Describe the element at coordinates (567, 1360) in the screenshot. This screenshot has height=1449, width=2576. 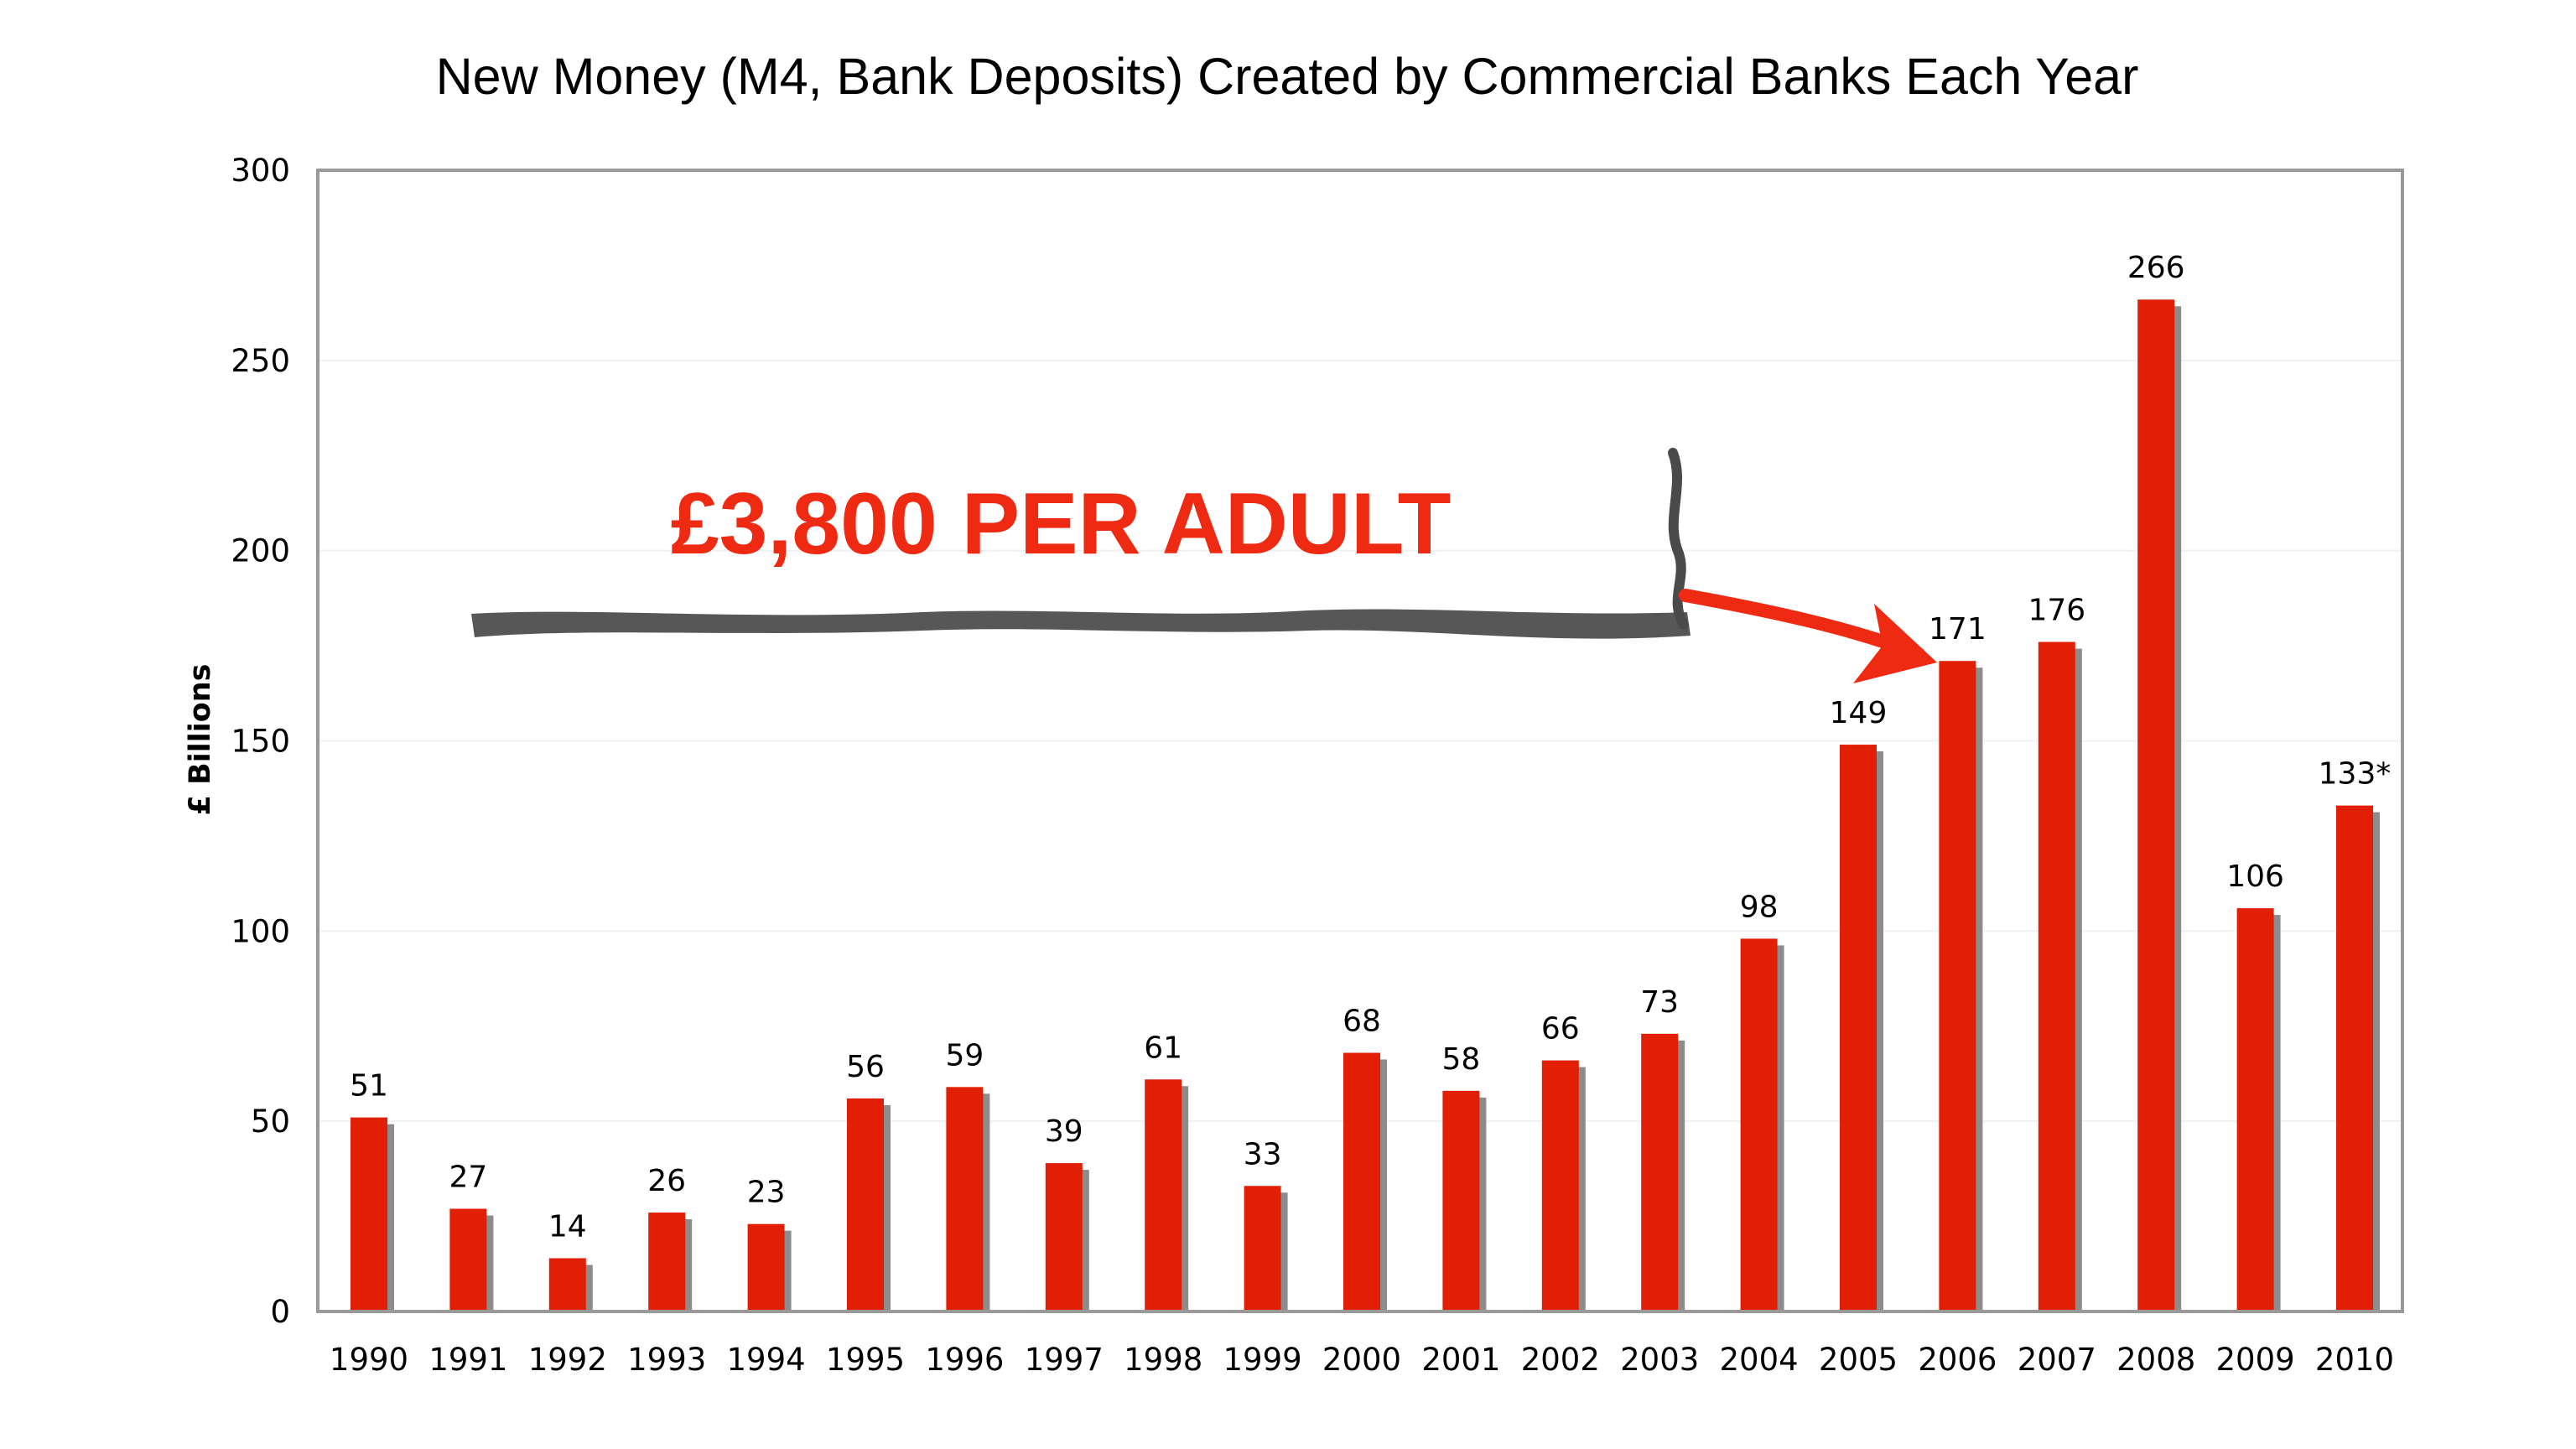
I see `x-tick-label-1992: 1992` at that location.